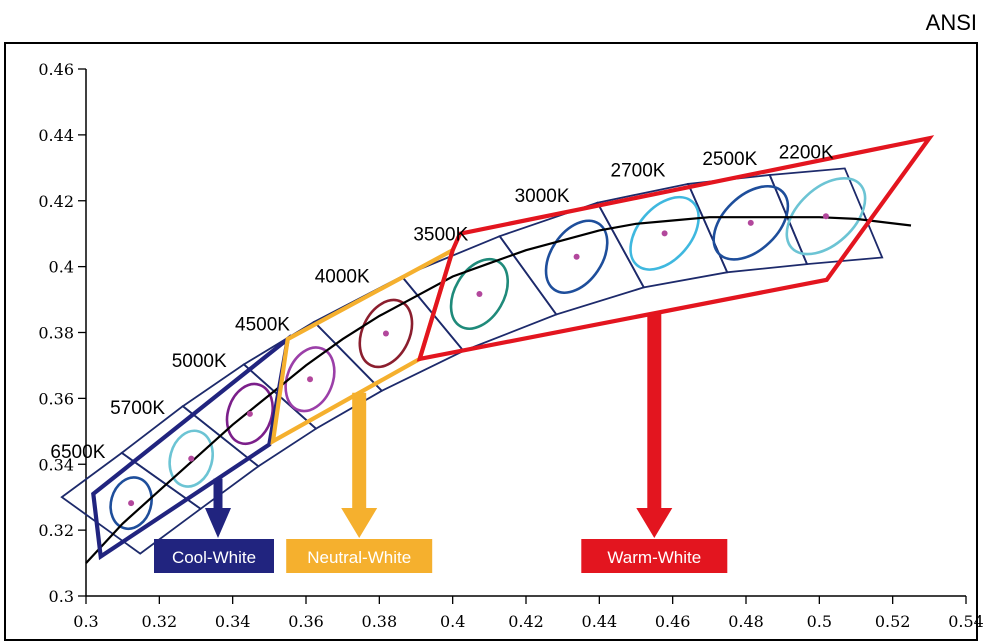 The height and width of the screenshot is (642, 983). I want to click on y-tick-label: 0.38, so click(56, 333).